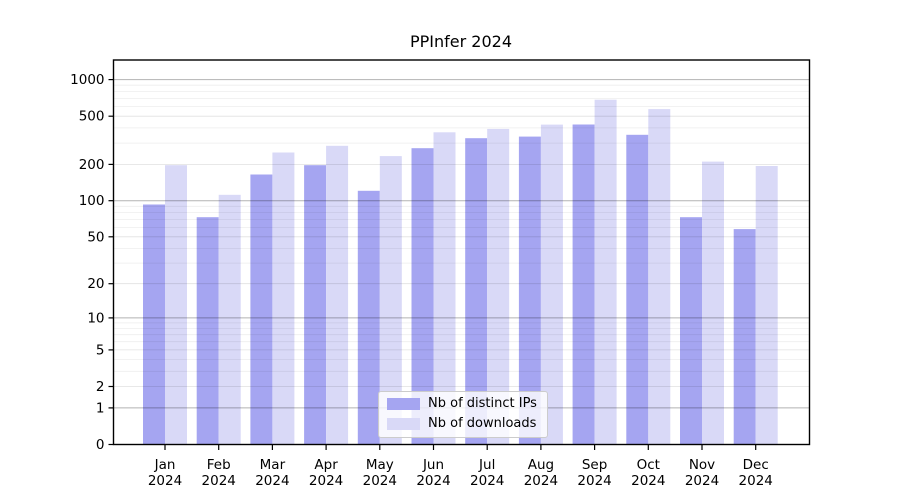 This screenshot has width=900, height=500. Describe the element at coordinates (744, 337) in the screenshot. I see `bar-dec-distinct-ips` at that location.